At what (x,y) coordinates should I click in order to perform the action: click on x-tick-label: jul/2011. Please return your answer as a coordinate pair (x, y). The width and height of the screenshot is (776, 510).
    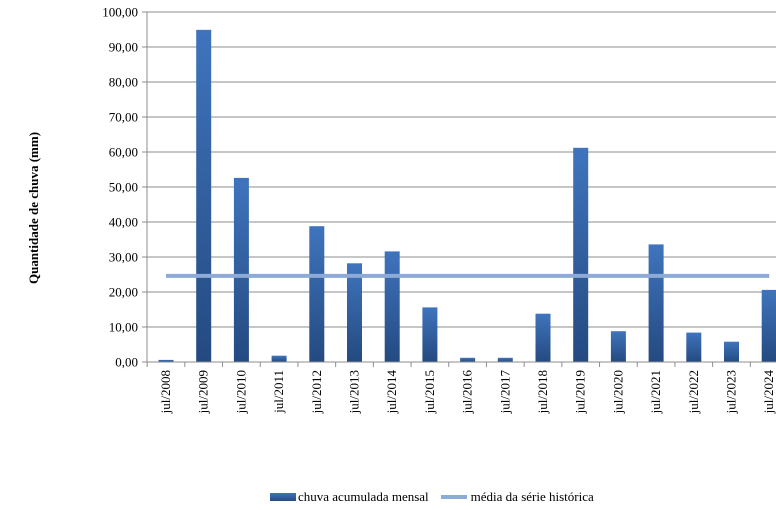
    Looking at the image, I should click on (278, 392).